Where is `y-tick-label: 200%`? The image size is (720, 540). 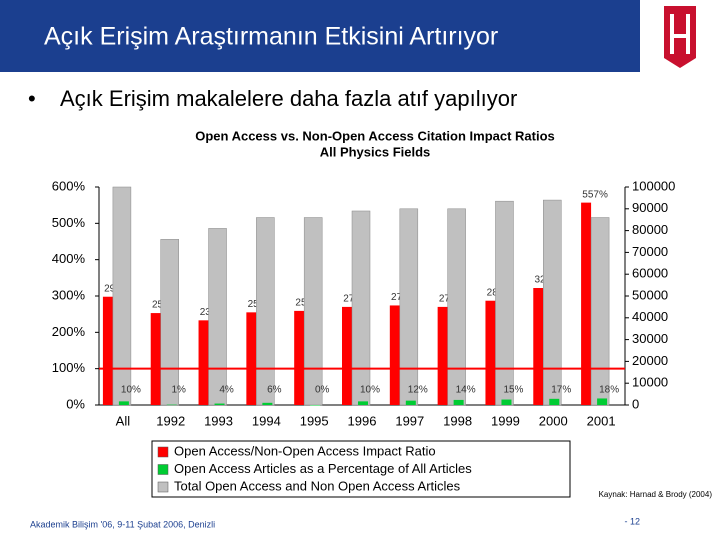
y-tick-label: 200% is located at coordinates (69, 331).